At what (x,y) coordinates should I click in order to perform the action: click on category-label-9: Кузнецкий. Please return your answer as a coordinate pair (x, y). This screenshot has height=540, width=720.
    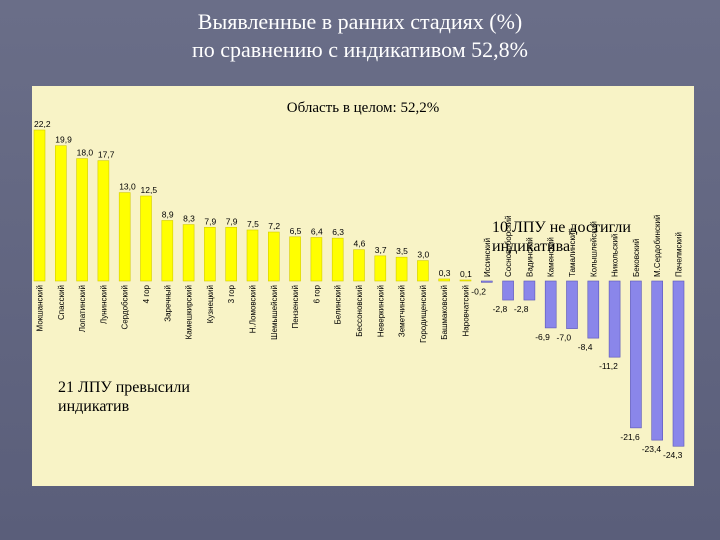
    Looking at the image, I should click on (210, 304).